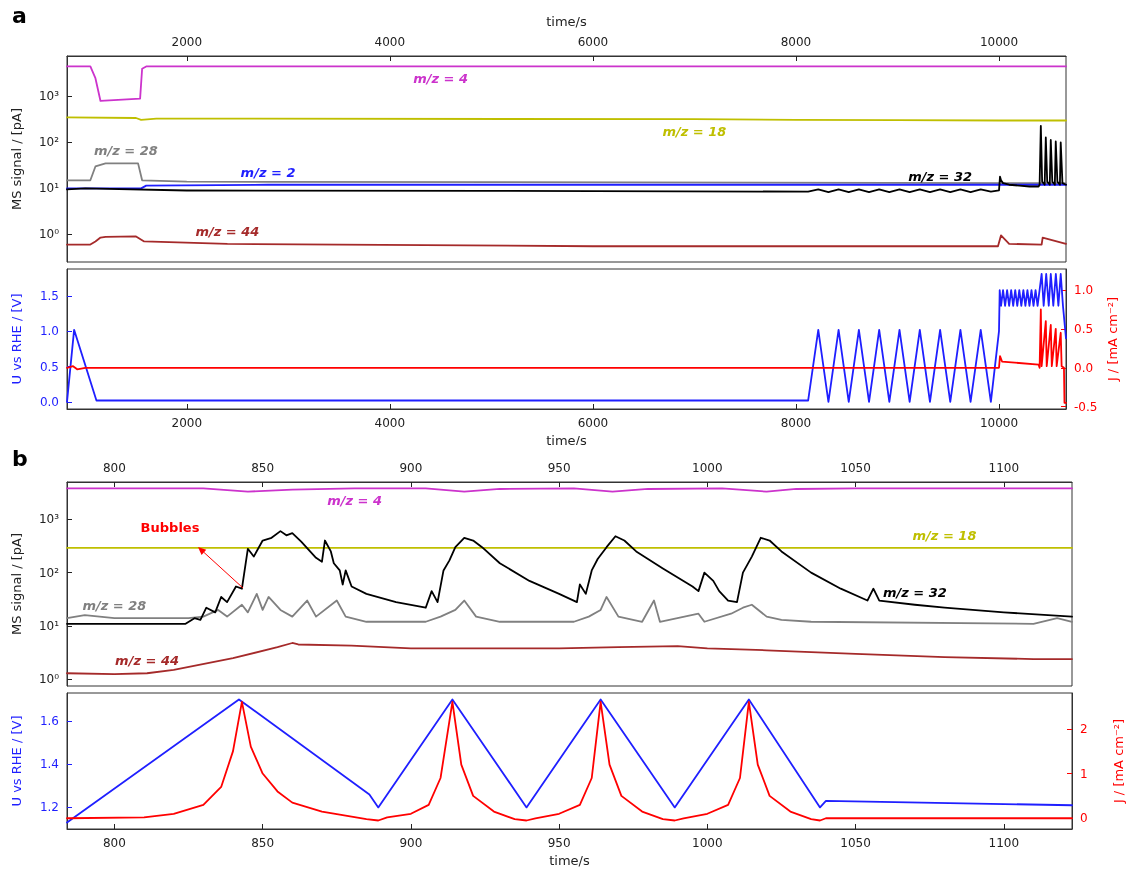 The height and width of the screenshot is (871, 1126). Describe the element at coordinates (49, 807) in the screenshot. I see `y-tick-label: 1.2` at that location.